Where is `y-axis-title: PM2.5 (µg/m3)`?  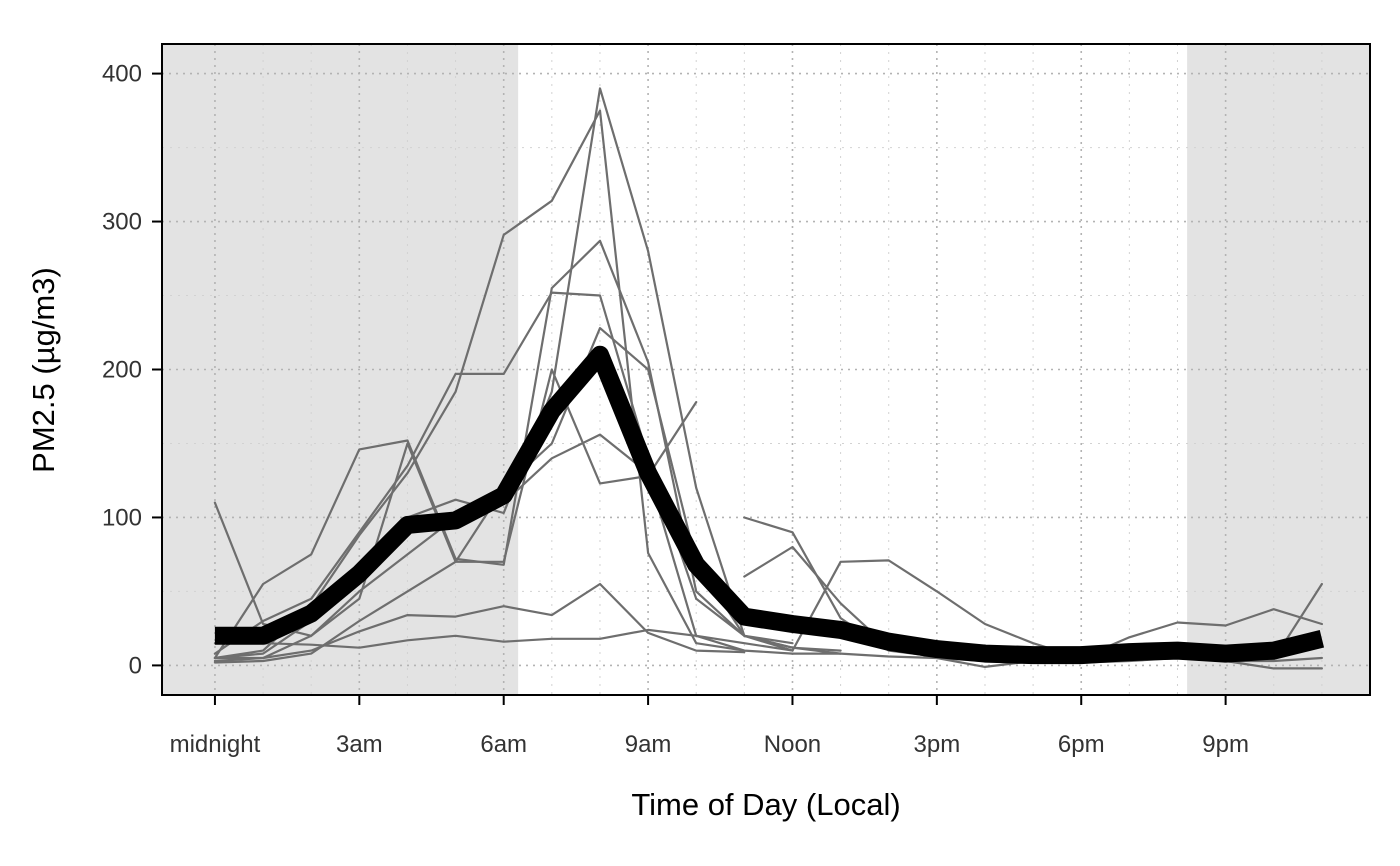
y-axis-title: PM2.5 (µg/m3) is located at coordinates (43, 370).